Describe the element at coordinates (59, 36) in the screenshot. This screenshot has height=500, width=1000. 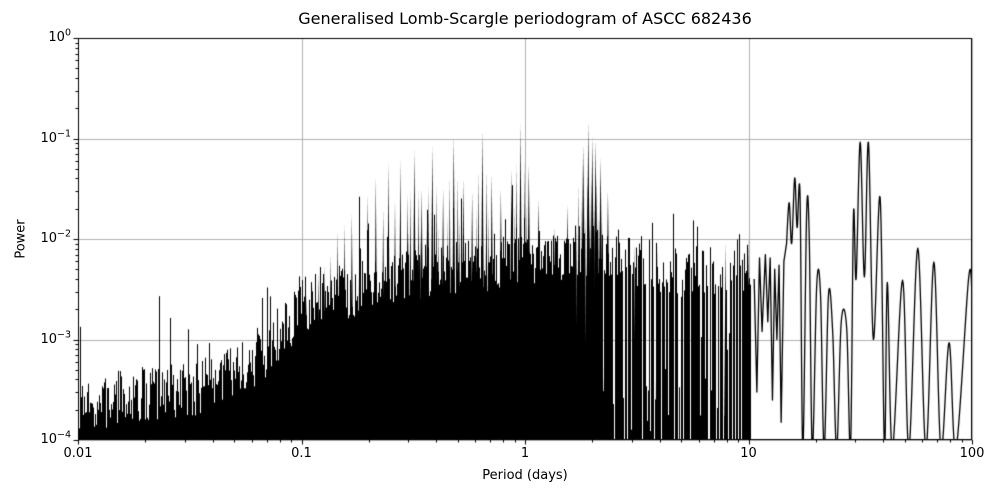
I see `y-tick-label-10^0: 10⁰` at that location.